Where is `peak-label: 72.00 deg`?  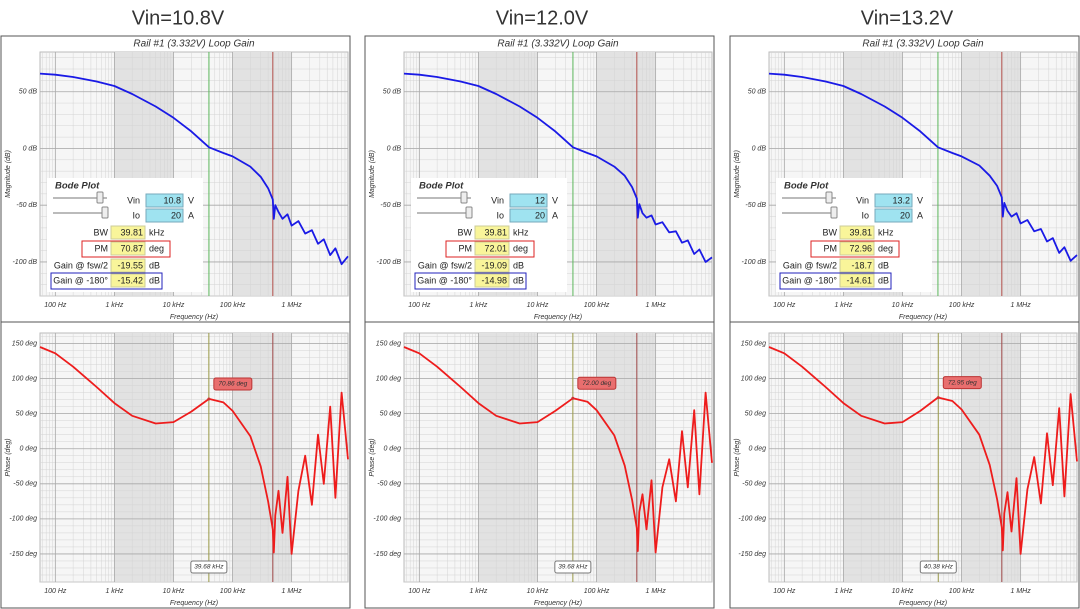 peak-label: 72.00 deg is located at coordinates (596, 383).